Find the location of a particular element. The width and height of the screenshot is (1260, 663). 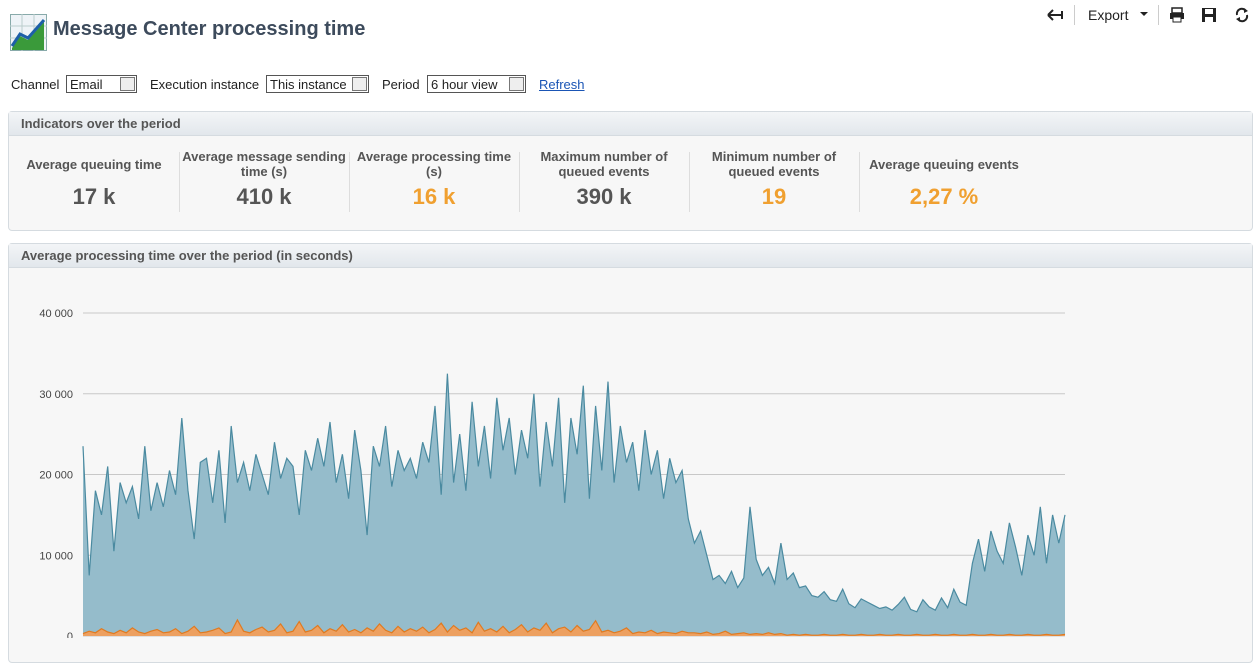

select-value: Email is located at coordinates (86, 84).